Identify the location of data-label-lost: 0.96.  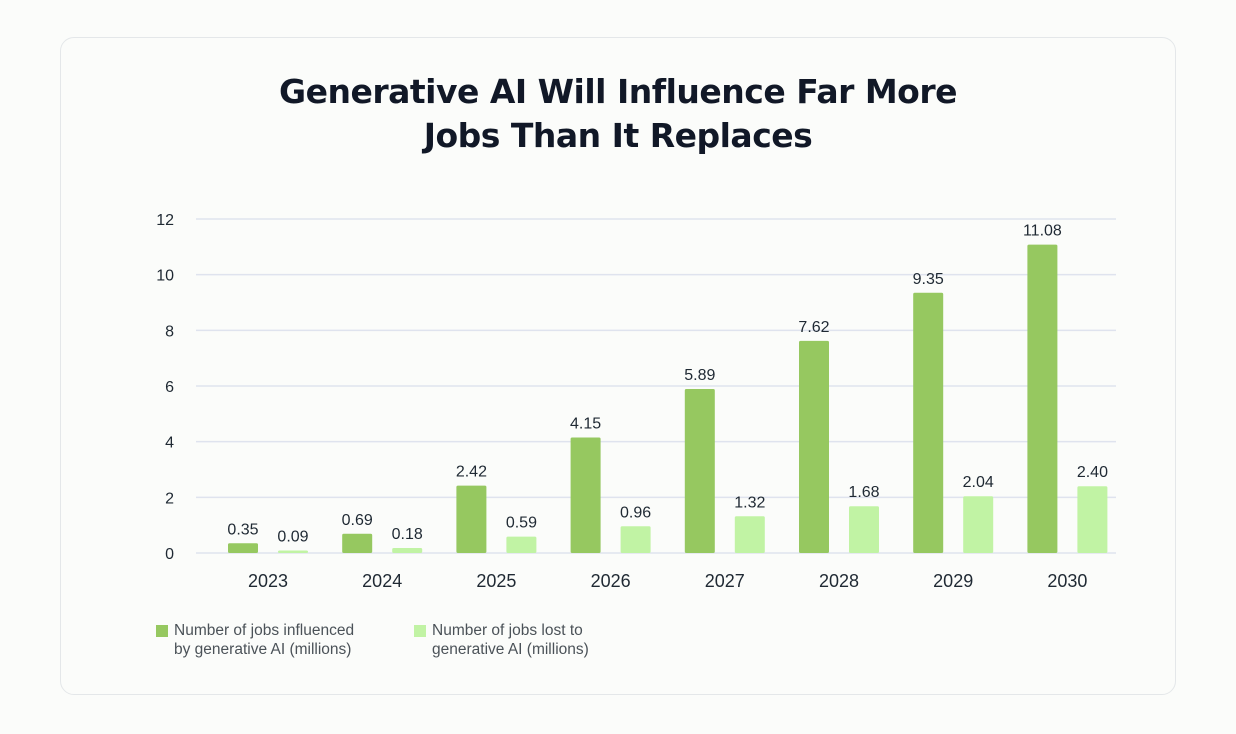
(635, 512).